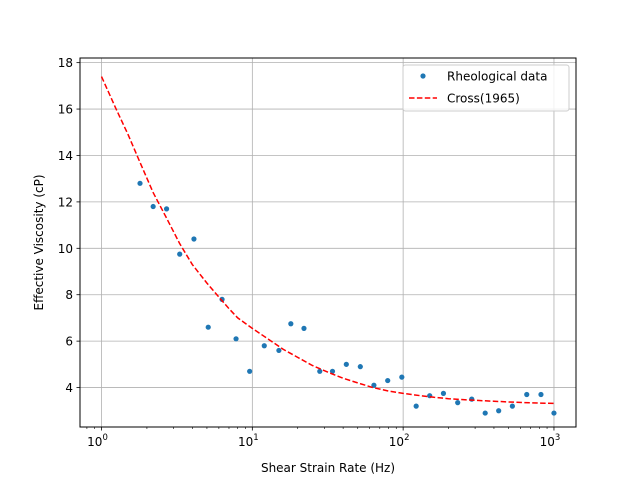 The height and width of the screenshot is (480, 640). Describe the element at coordinates (97, 441) in the screenshot. I see `x-tick-label: 10⁰` at that location.